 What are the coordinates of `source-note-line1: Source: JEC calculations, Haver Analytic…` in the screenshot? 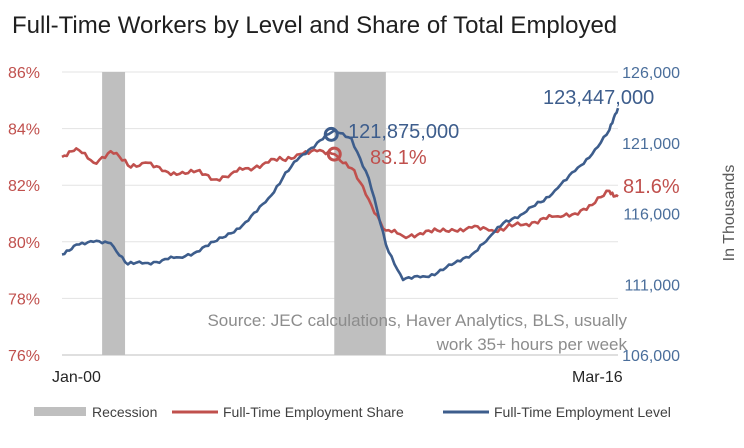 It's located at (417, 320).